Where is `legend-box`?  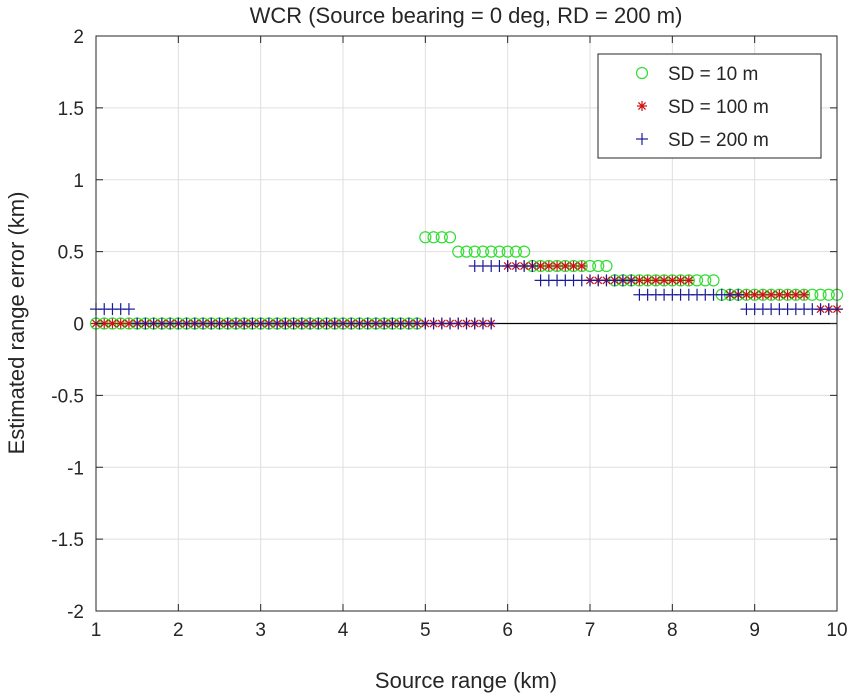 legend-box is located at coordinates (709, 106).